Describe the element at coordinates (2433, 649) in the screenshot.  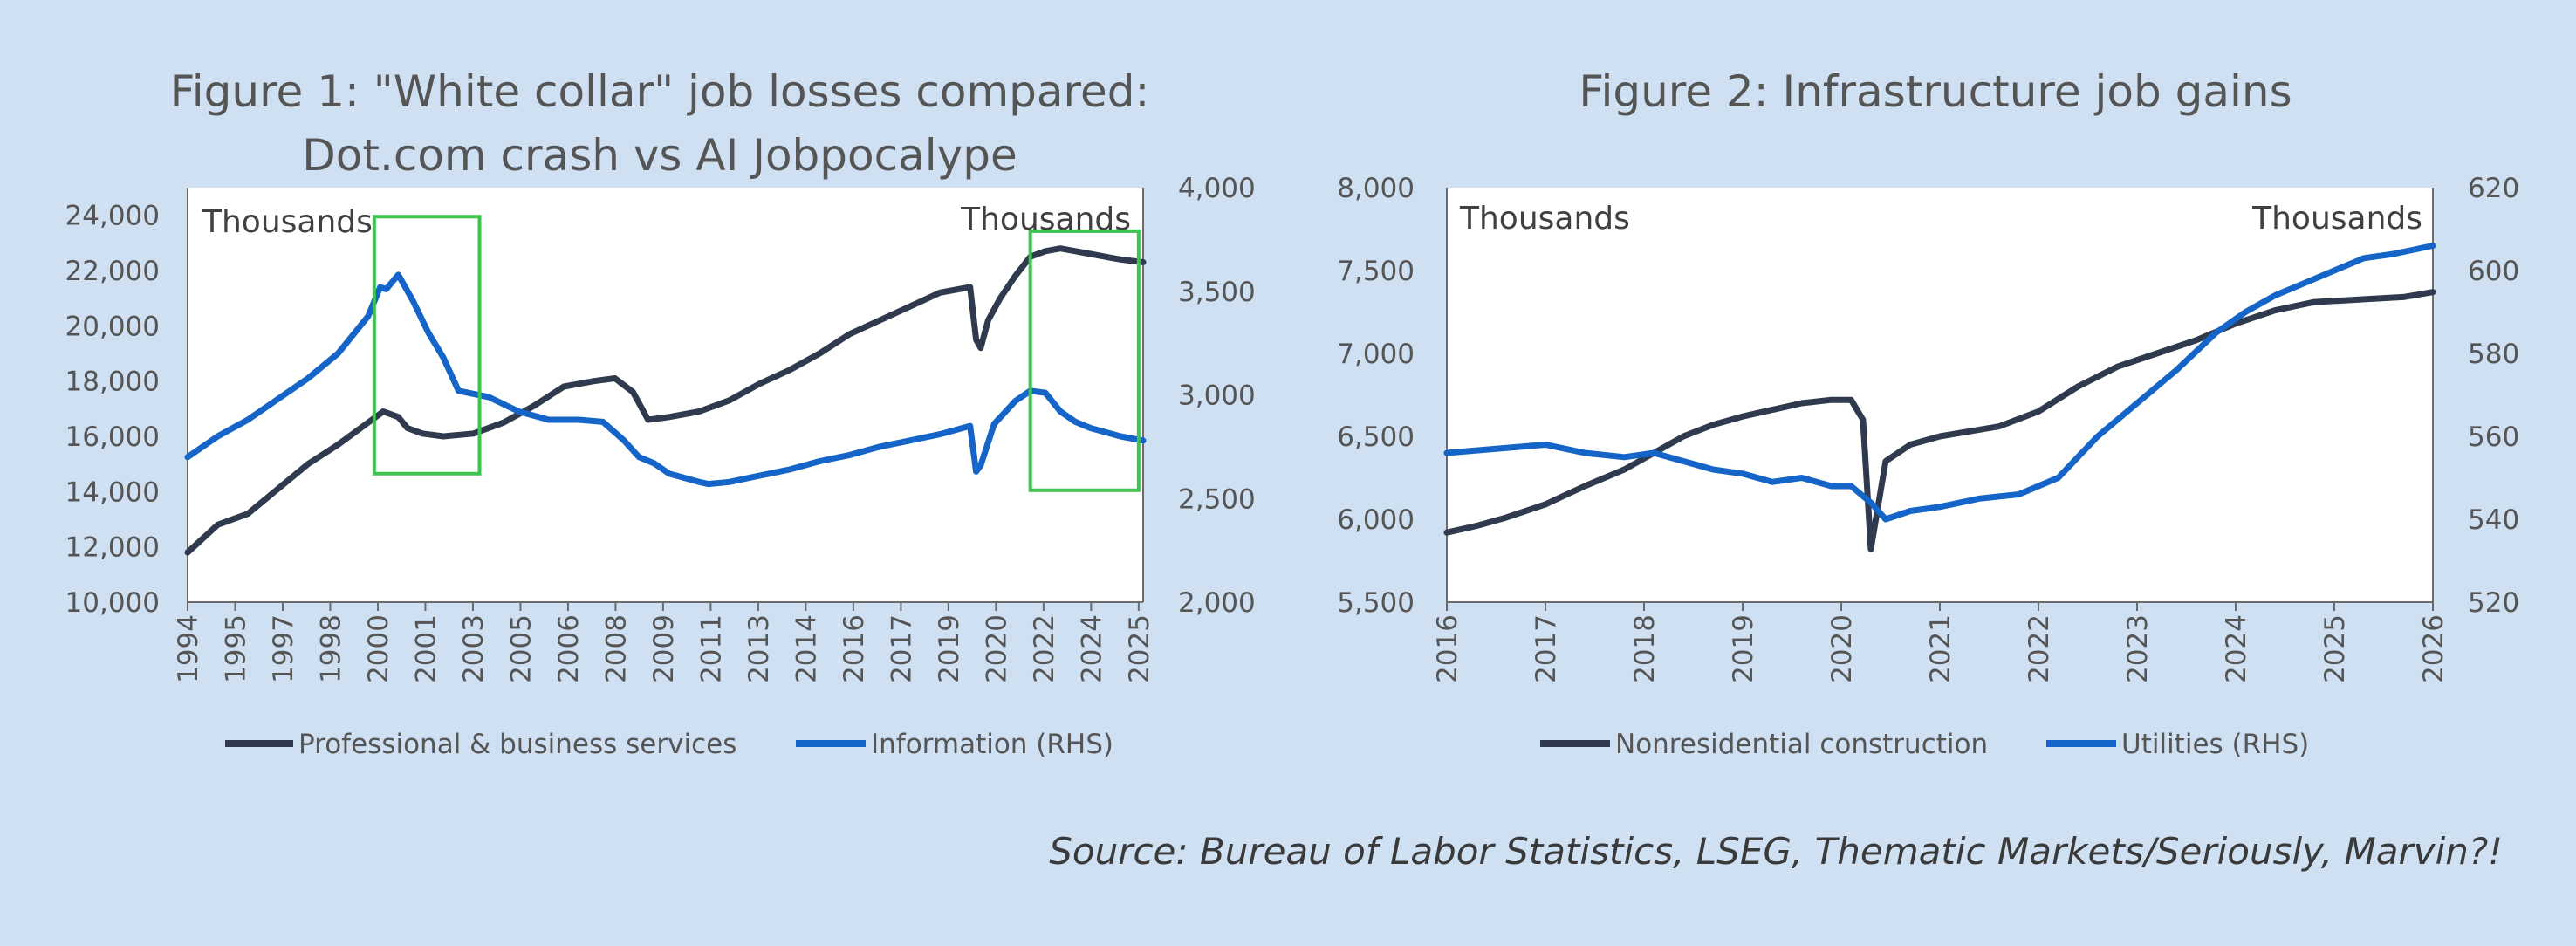
I see `x-tick-label: 2026` at that location.